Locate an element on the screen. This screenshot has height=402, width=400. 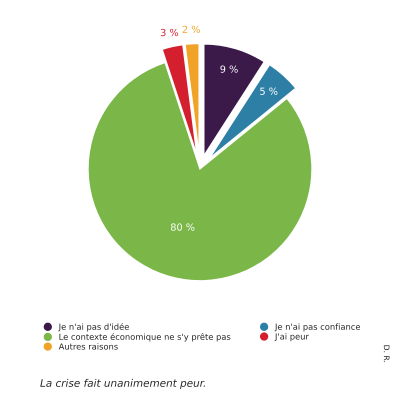
legend-label: Autres raisons is located at coordinates (88, 346).